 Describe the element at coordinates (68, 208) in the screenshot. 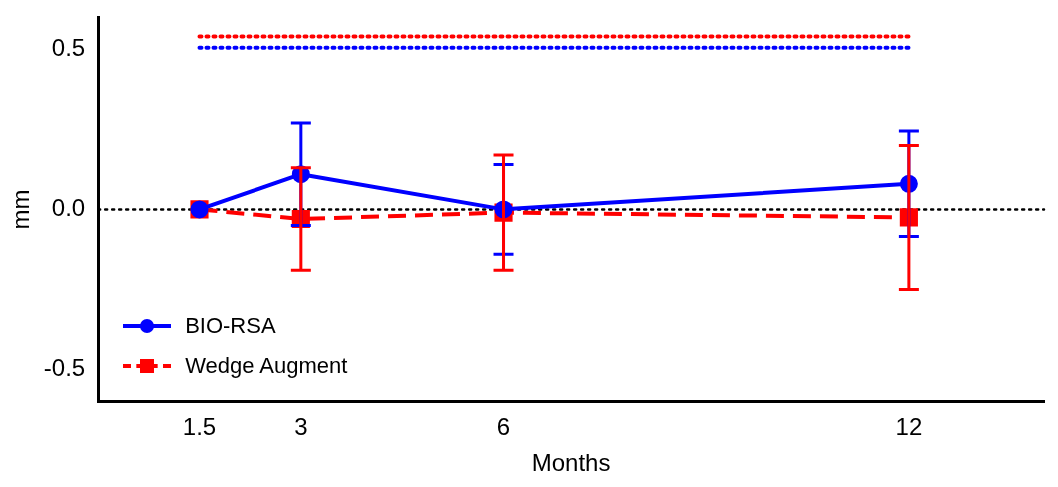

I see `y-tick-label: 0.0` at that location.